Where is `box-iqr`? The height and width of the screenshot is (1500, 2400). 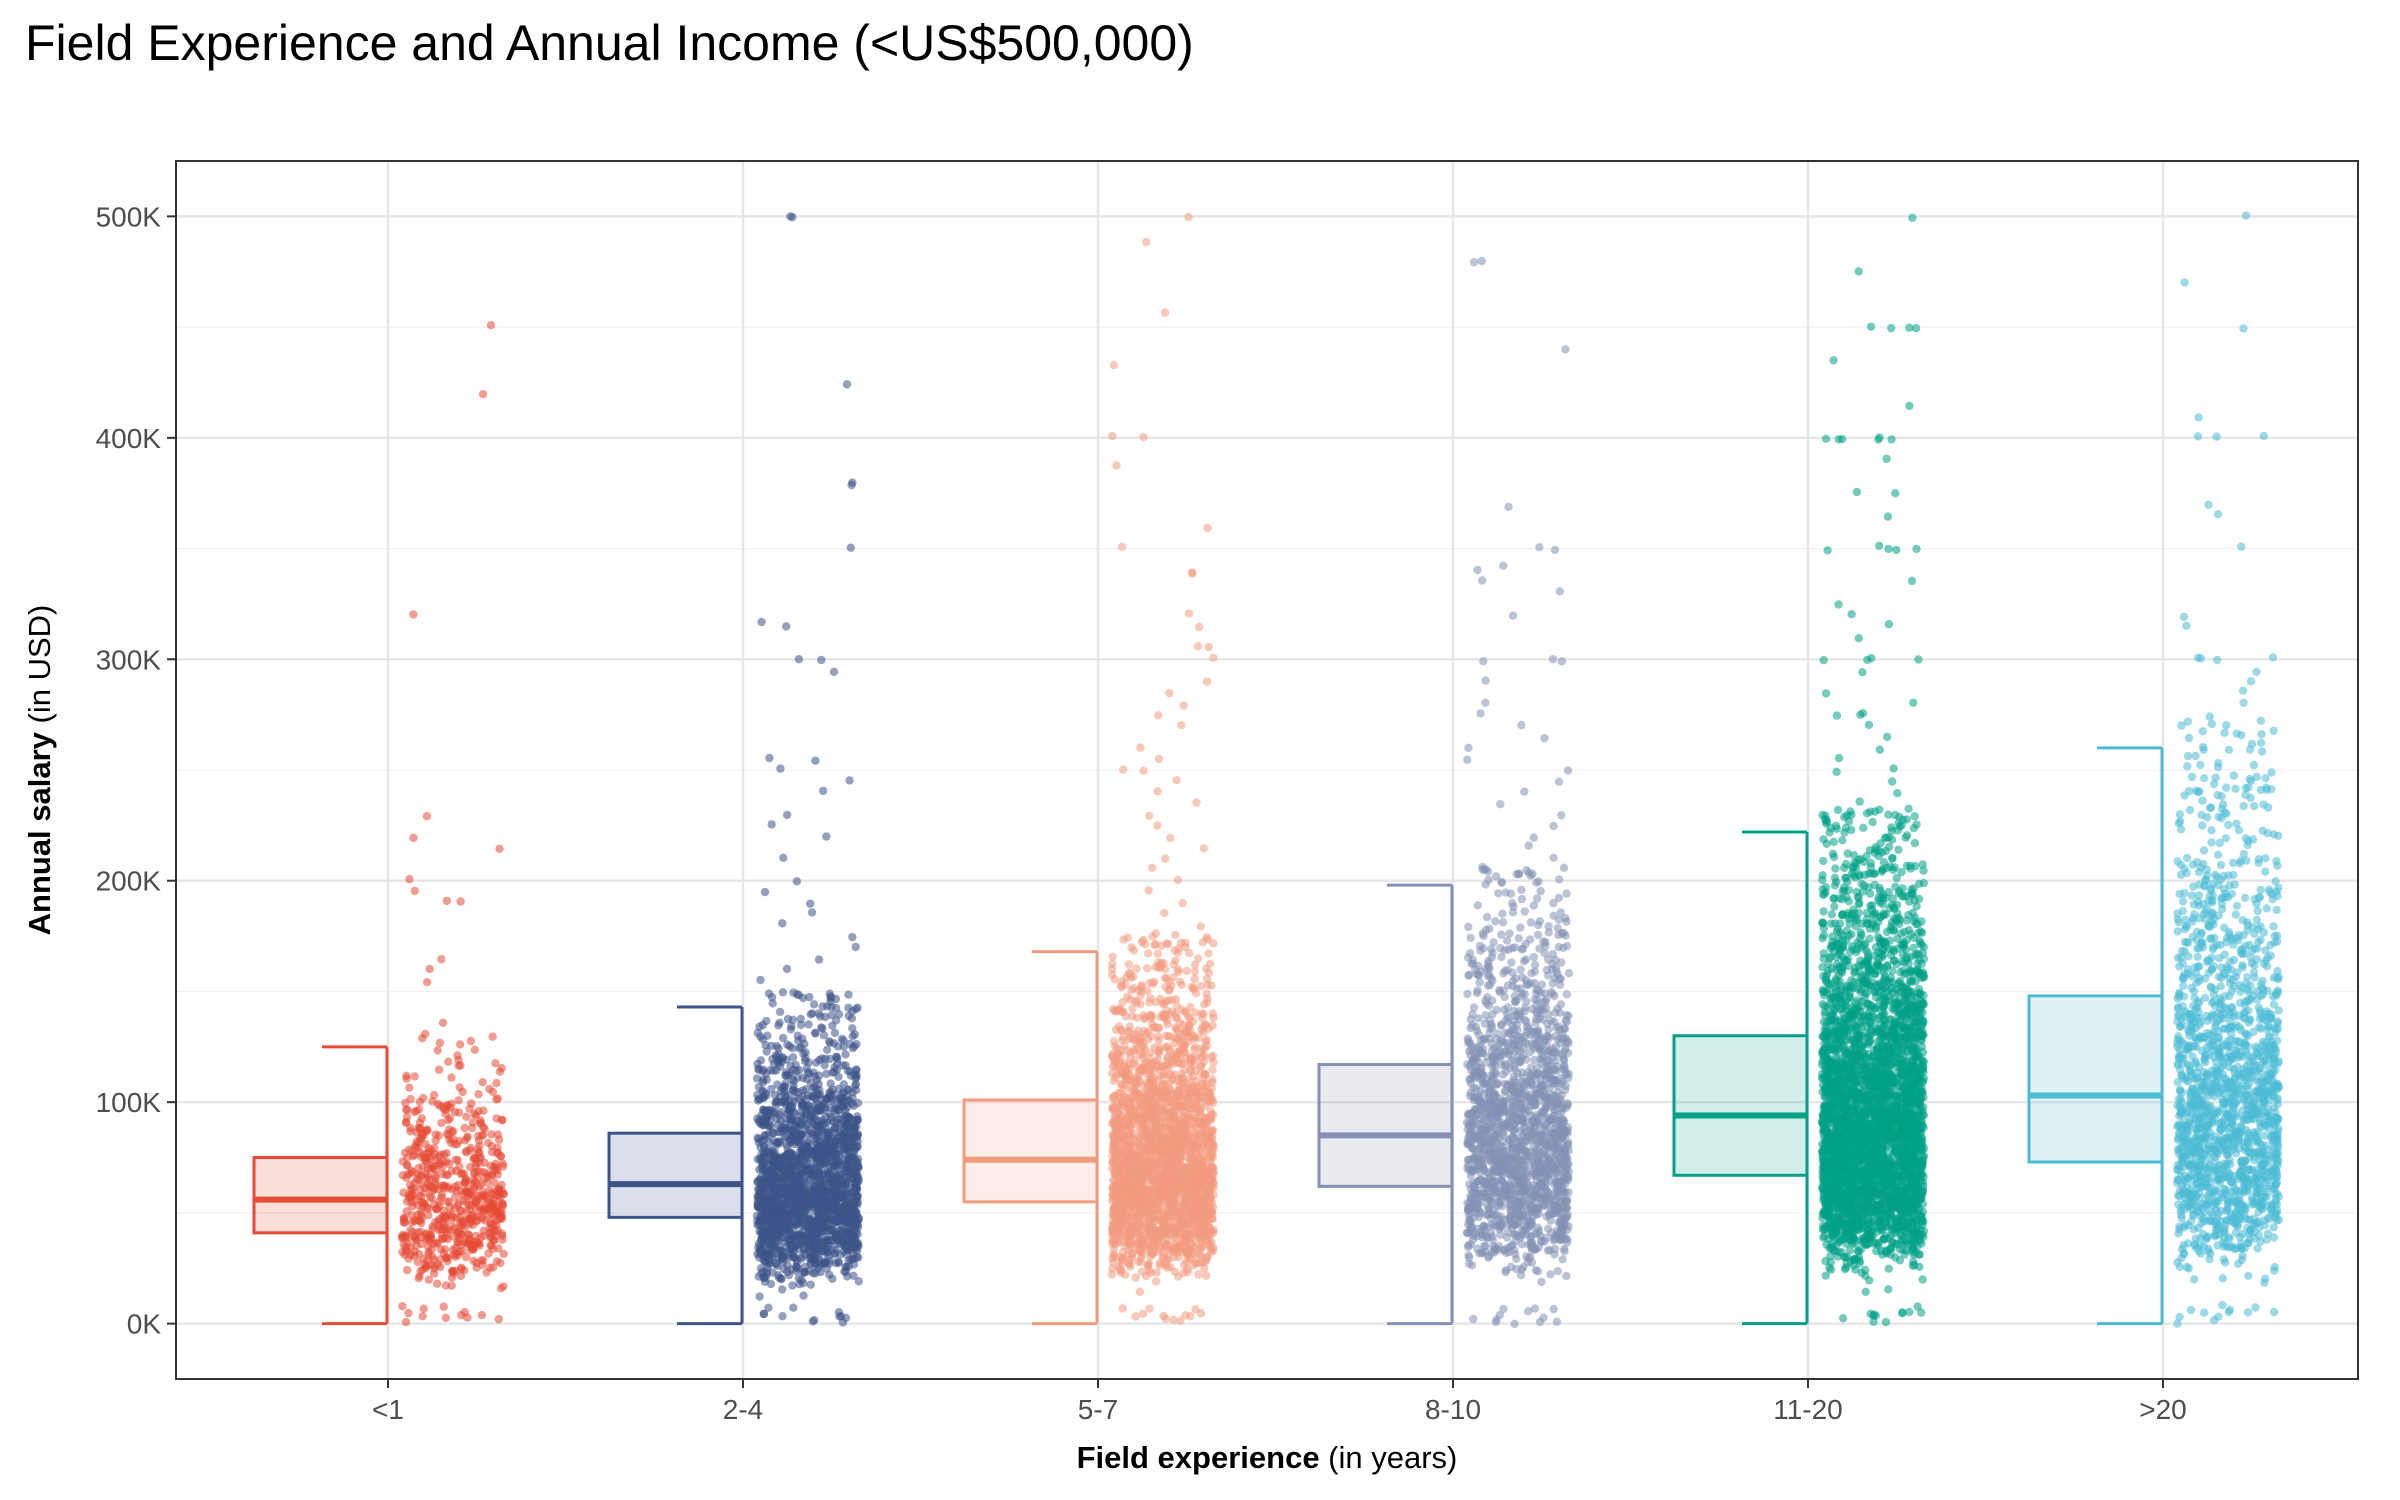
box-iqr is located at coordinates (675, 1175).